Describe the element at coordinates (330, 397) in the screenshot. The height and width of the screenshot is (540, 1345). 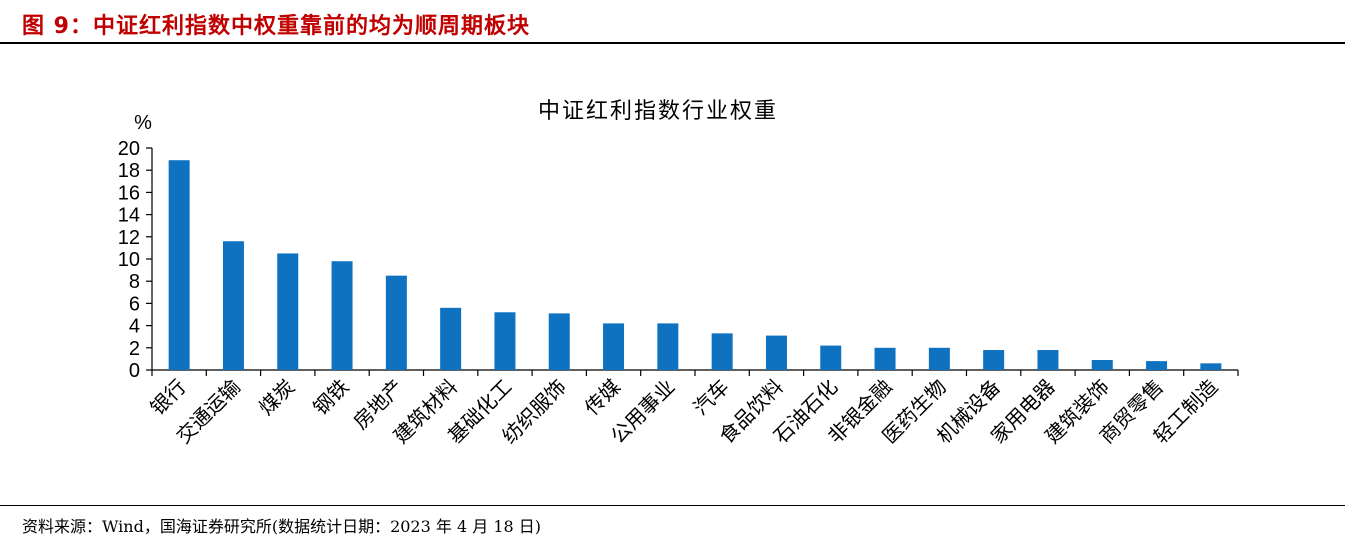
I see `x-category-label: 钢铁` at that location.